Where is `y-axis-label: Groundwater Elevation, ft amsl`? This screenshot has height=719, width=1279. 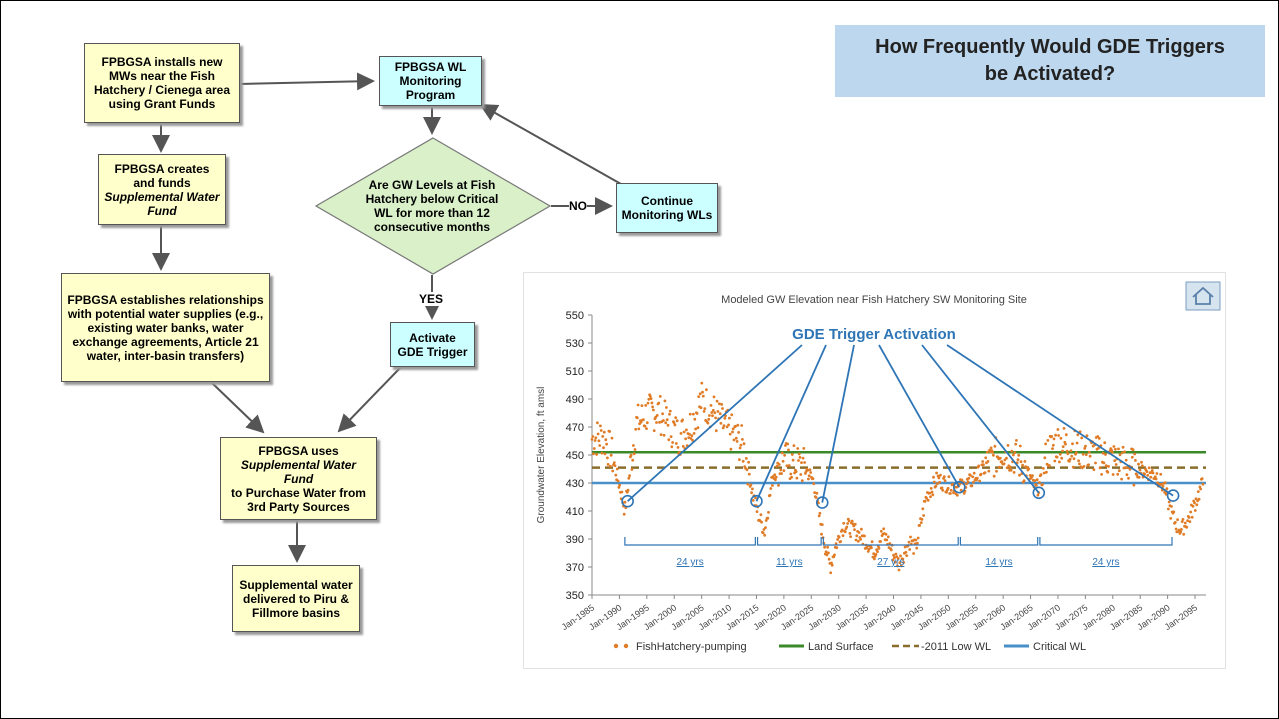
y-axis-label: Groundwater Elevation, ft amsl is located at coordinates (541, 455).